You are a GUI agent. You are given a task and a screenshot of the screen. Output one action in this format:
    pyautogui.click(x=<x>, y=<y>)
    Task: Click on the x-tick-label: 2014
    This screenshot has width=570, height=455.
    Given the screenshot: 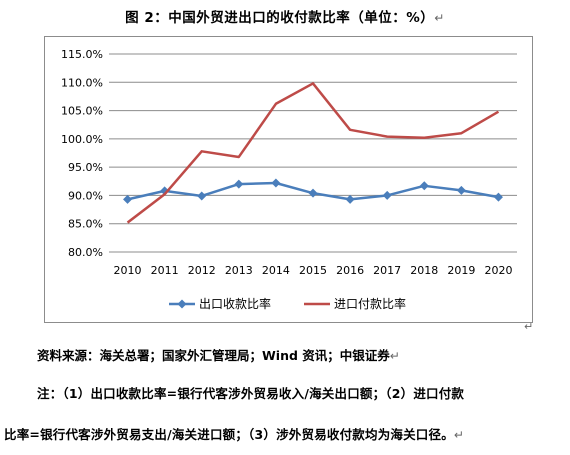 What is the action you would take?
    pyautogui.click(x=276, y=270)
    